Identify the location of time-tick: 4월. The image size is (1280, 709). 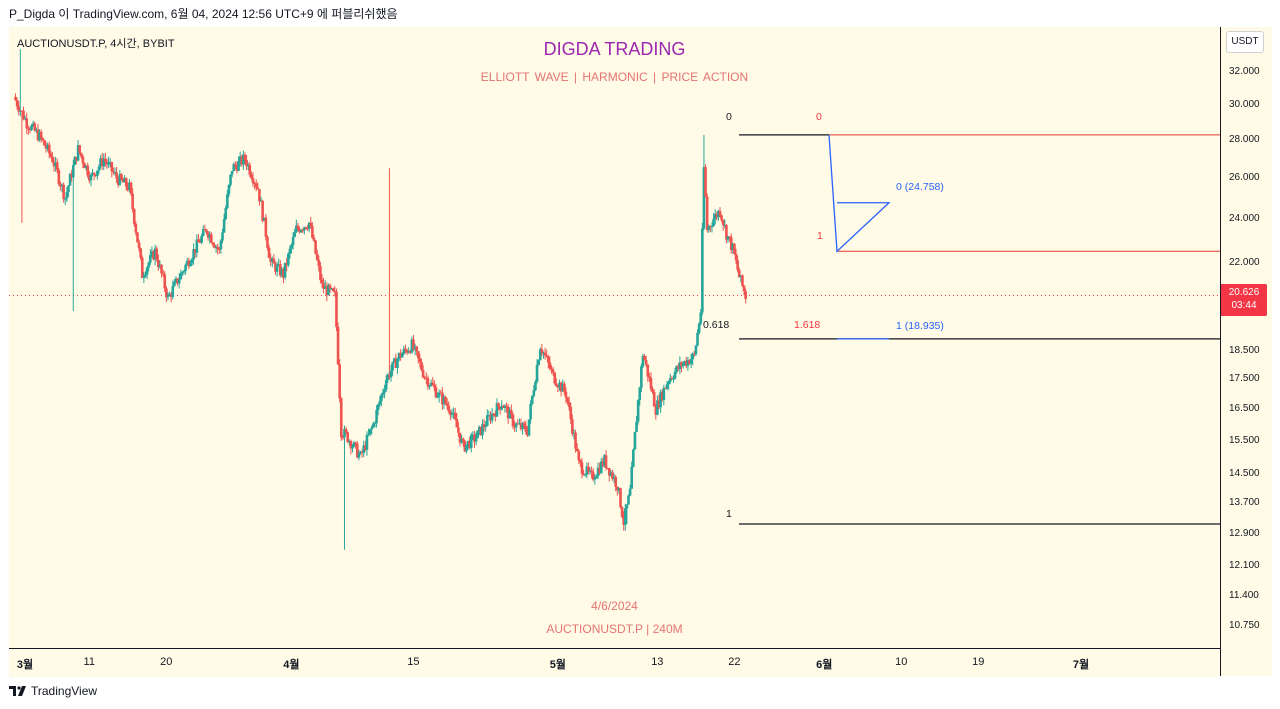
(291, 665).